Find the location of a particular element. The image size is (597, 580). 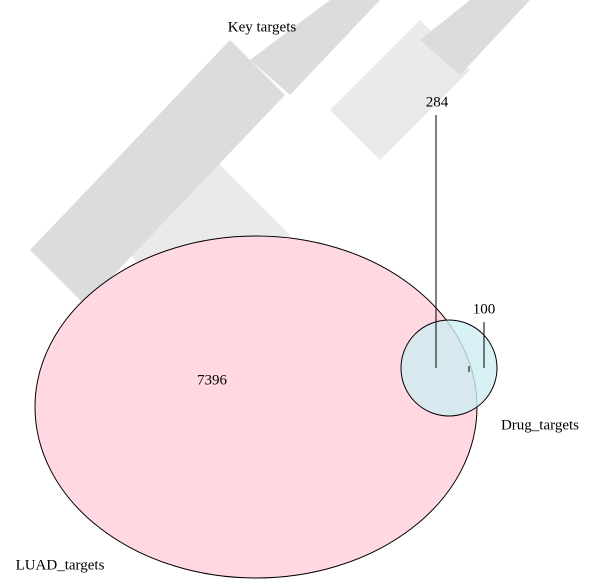

intersection-count: 284 is located at coordinates (437, 102).